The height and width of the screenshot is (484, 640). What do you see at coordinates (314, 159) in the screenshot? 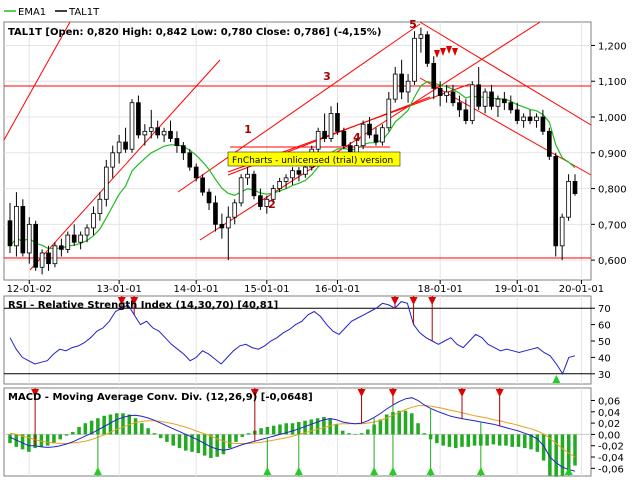
I see `watermark-box` at bounding box center [314, 159].